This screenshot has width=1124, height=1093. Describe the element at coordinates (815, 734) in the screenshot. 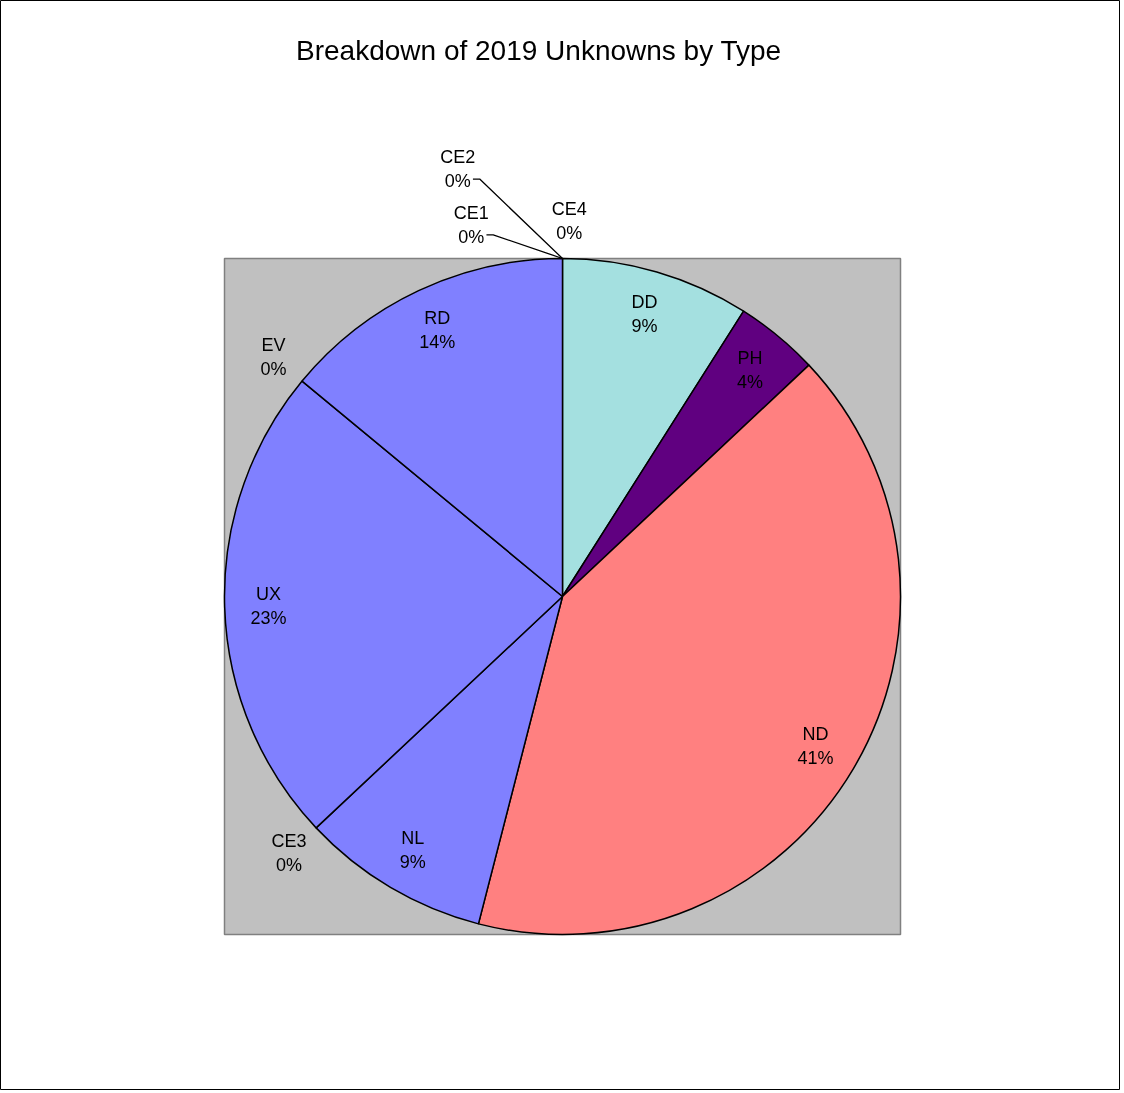

I see `slice-label: ND` at that location.